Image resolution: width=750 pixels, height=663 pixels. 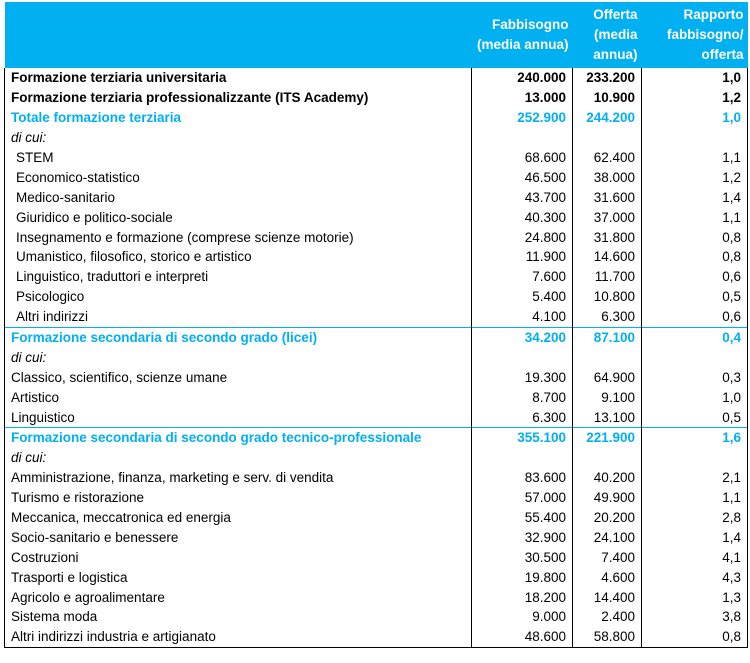 I want to click on row-rapporto: 1,6, so click(x=694, y=437).